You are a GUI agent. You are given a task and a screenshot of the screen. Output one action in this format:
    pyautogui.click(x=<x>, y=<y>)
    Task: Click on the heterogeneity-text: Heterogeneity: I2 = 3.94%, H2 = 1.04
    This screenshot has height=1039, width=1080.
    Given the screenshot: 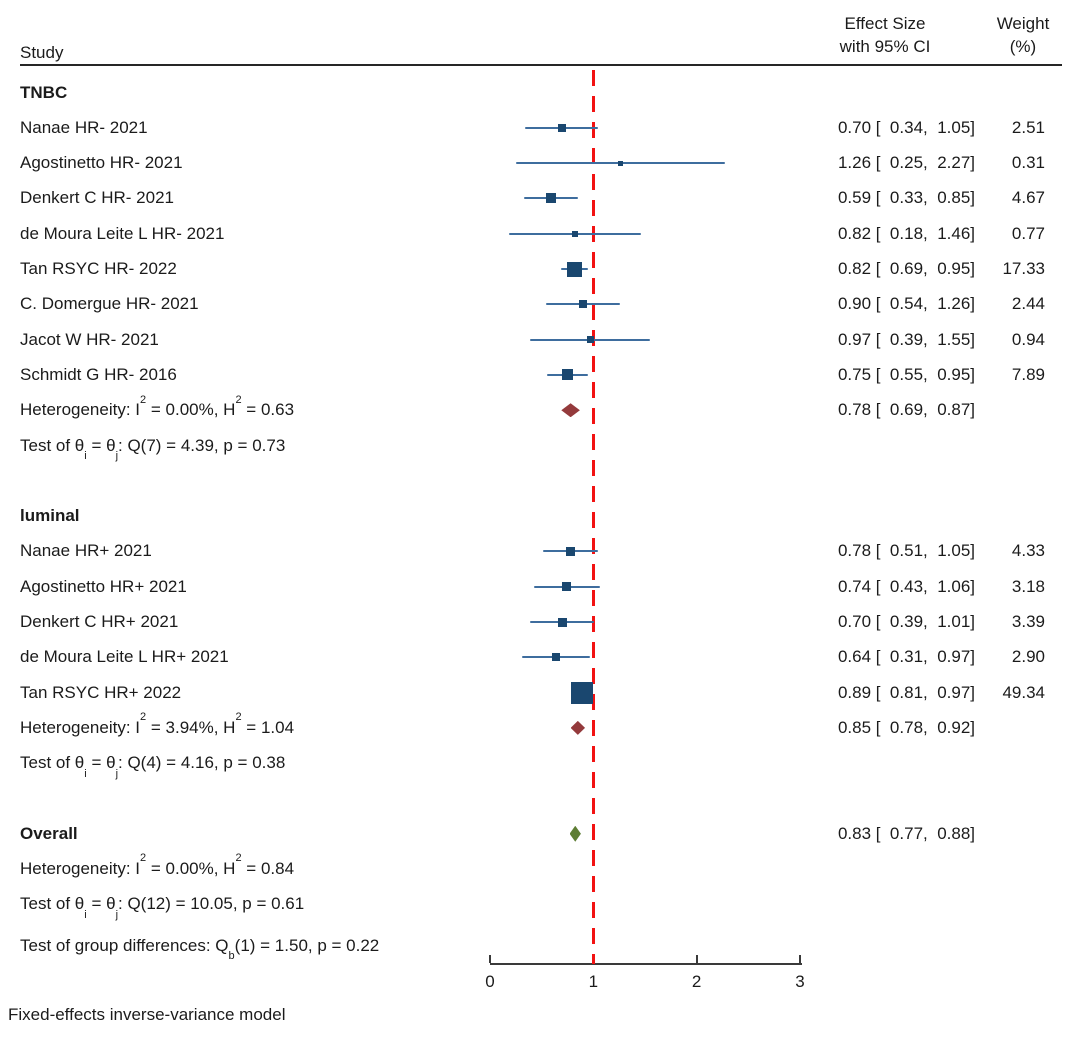 What is the action you would take?
    pyautogui.click(x=157, y=724)
    